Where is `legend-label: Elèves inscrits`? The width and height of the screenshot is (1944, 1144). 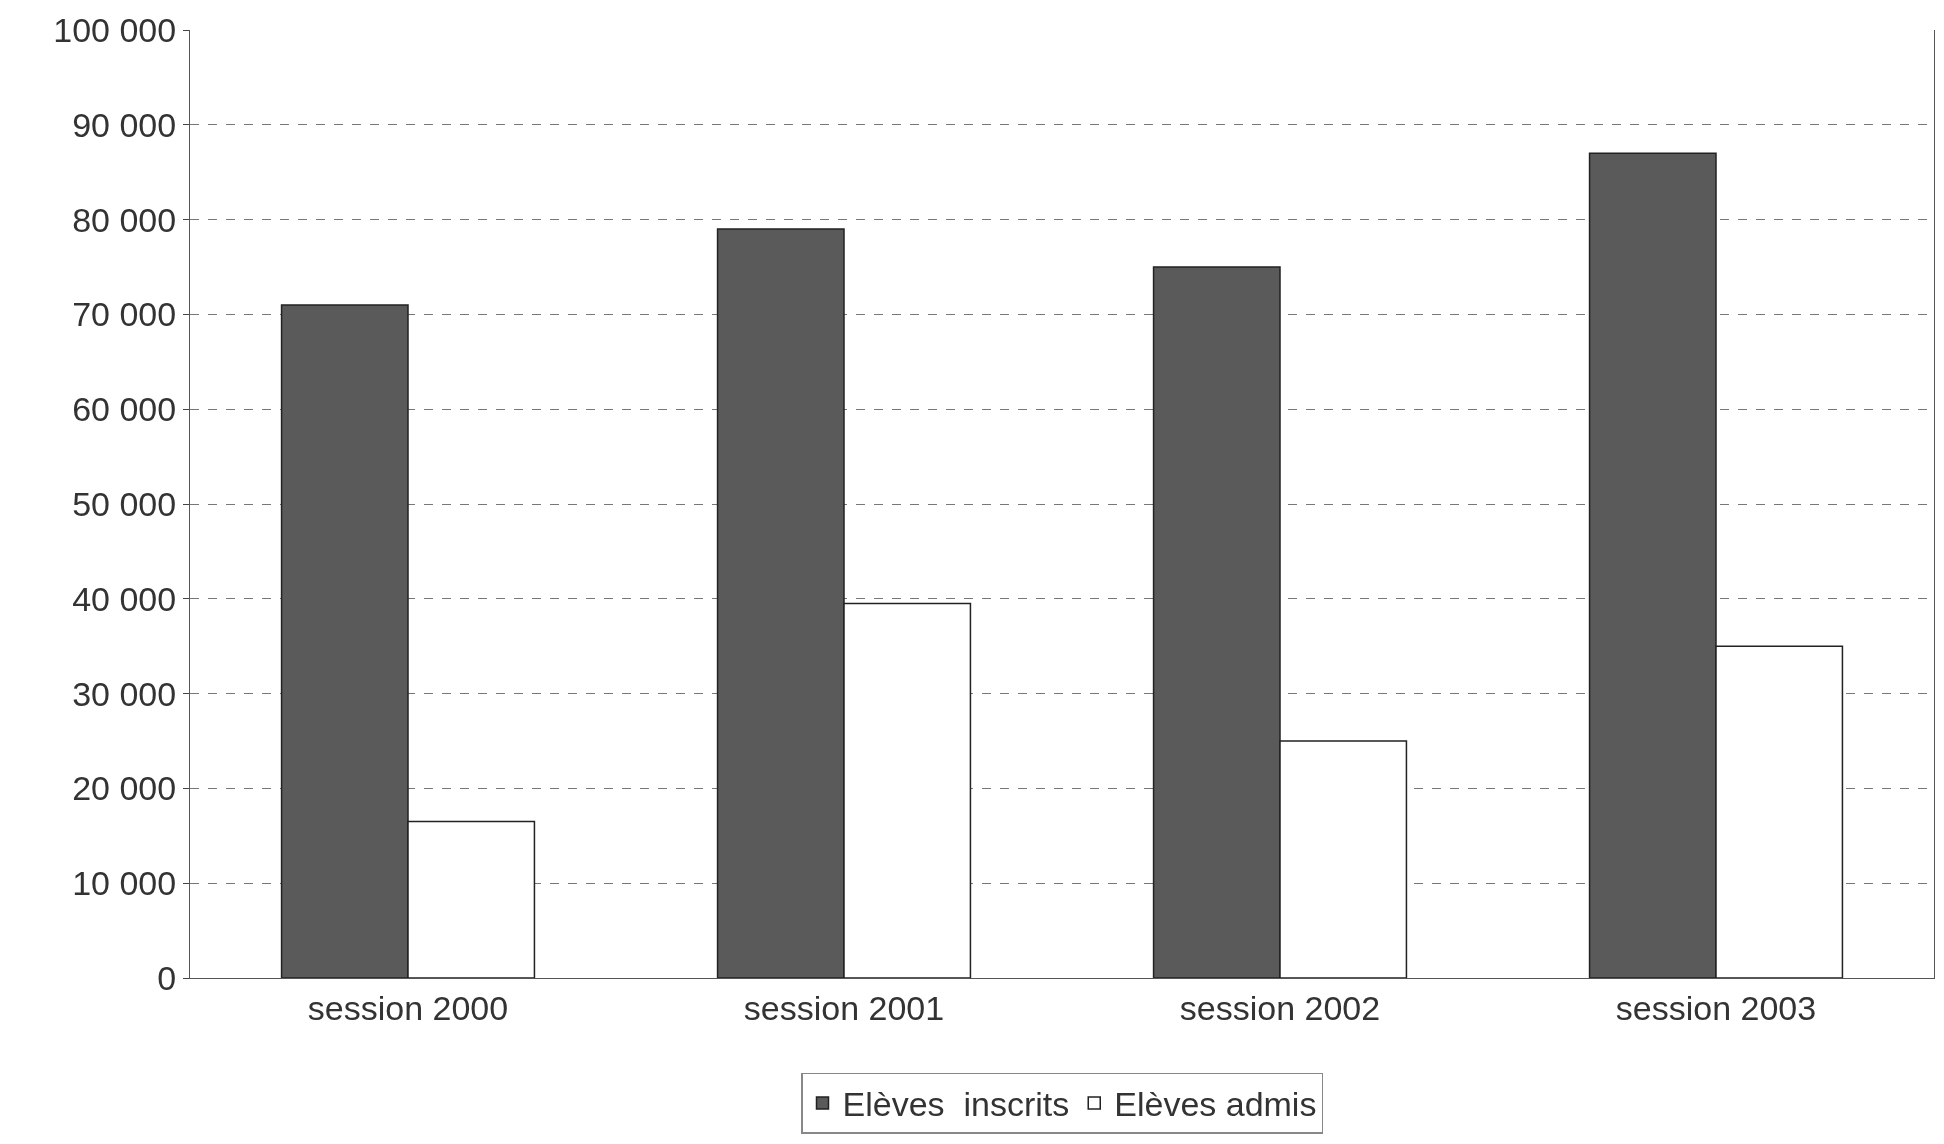
legend-label: Elèves inscrits is located at coordinates (956, 1104).